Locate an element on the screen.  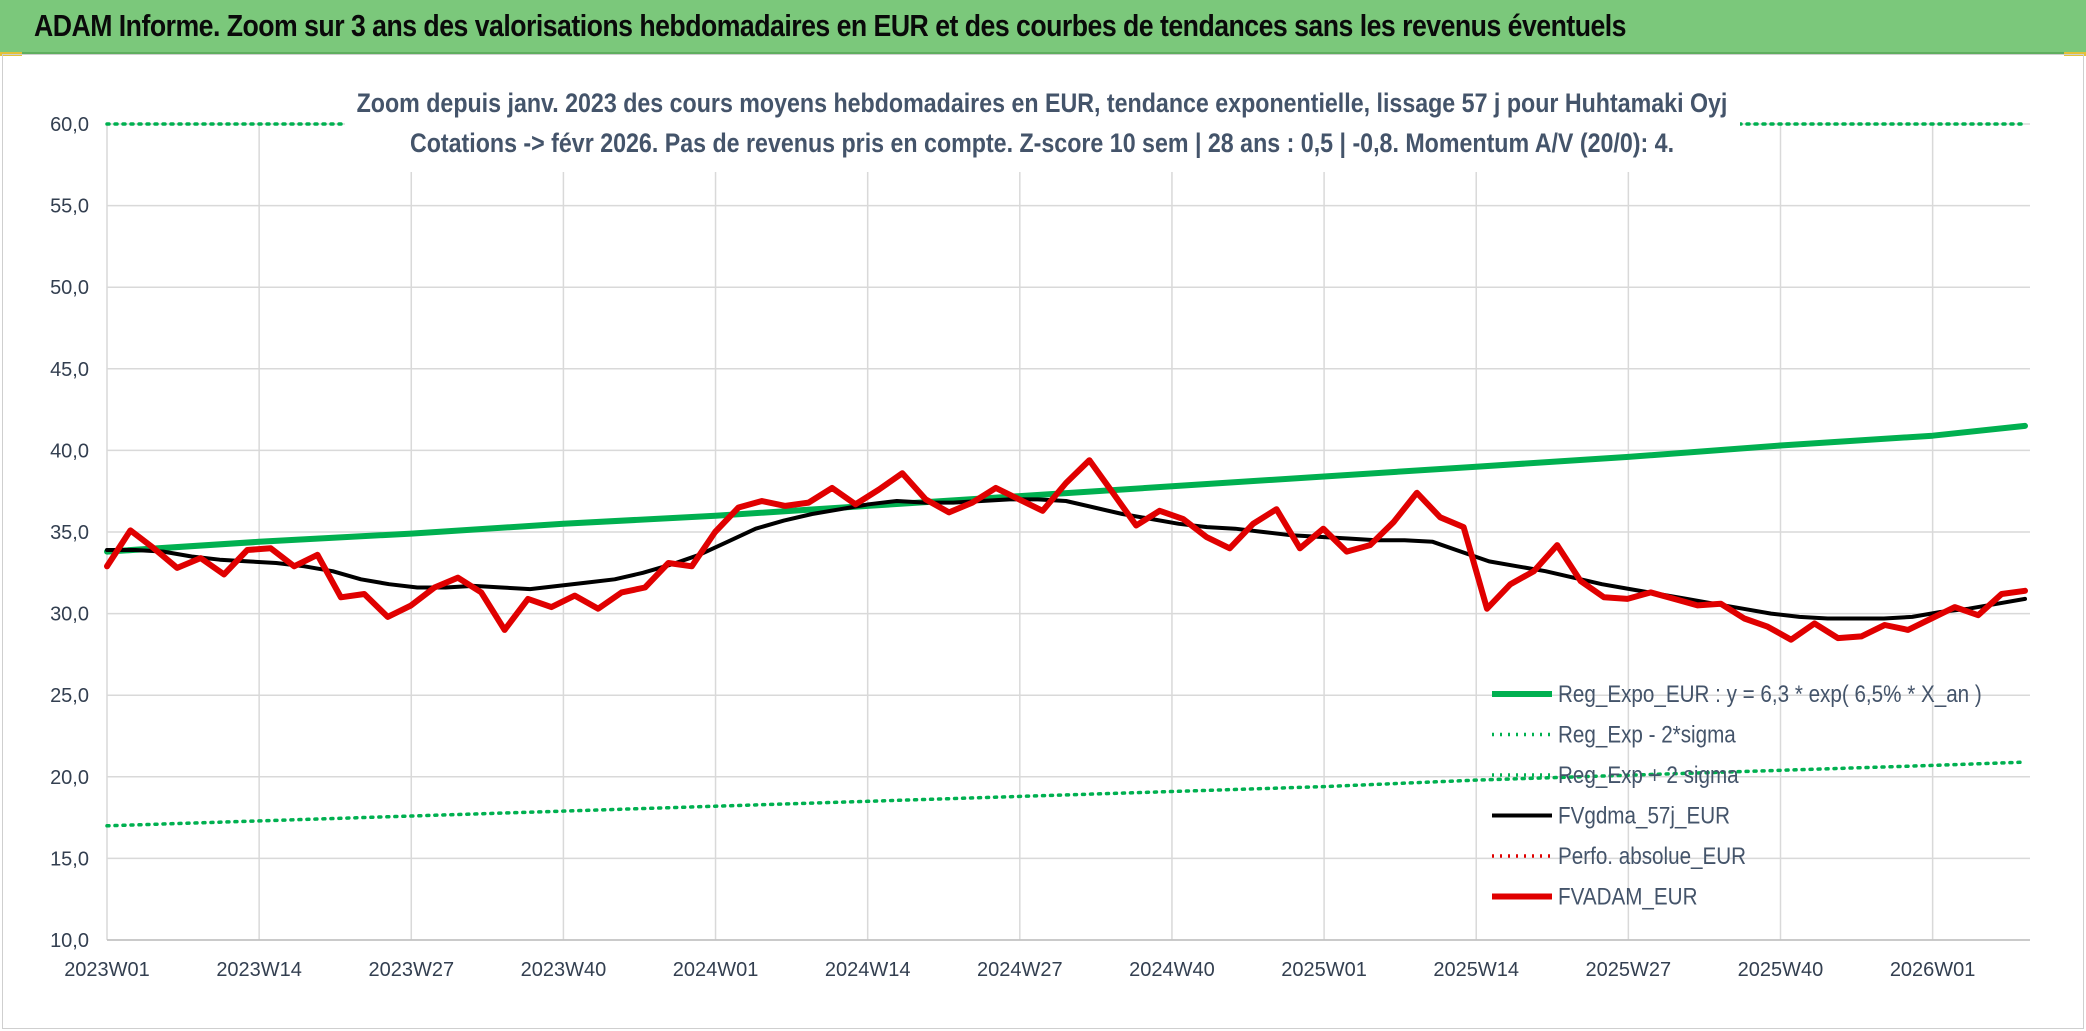
y-tick-label: 25,0 is located at coordinates (69, 696).